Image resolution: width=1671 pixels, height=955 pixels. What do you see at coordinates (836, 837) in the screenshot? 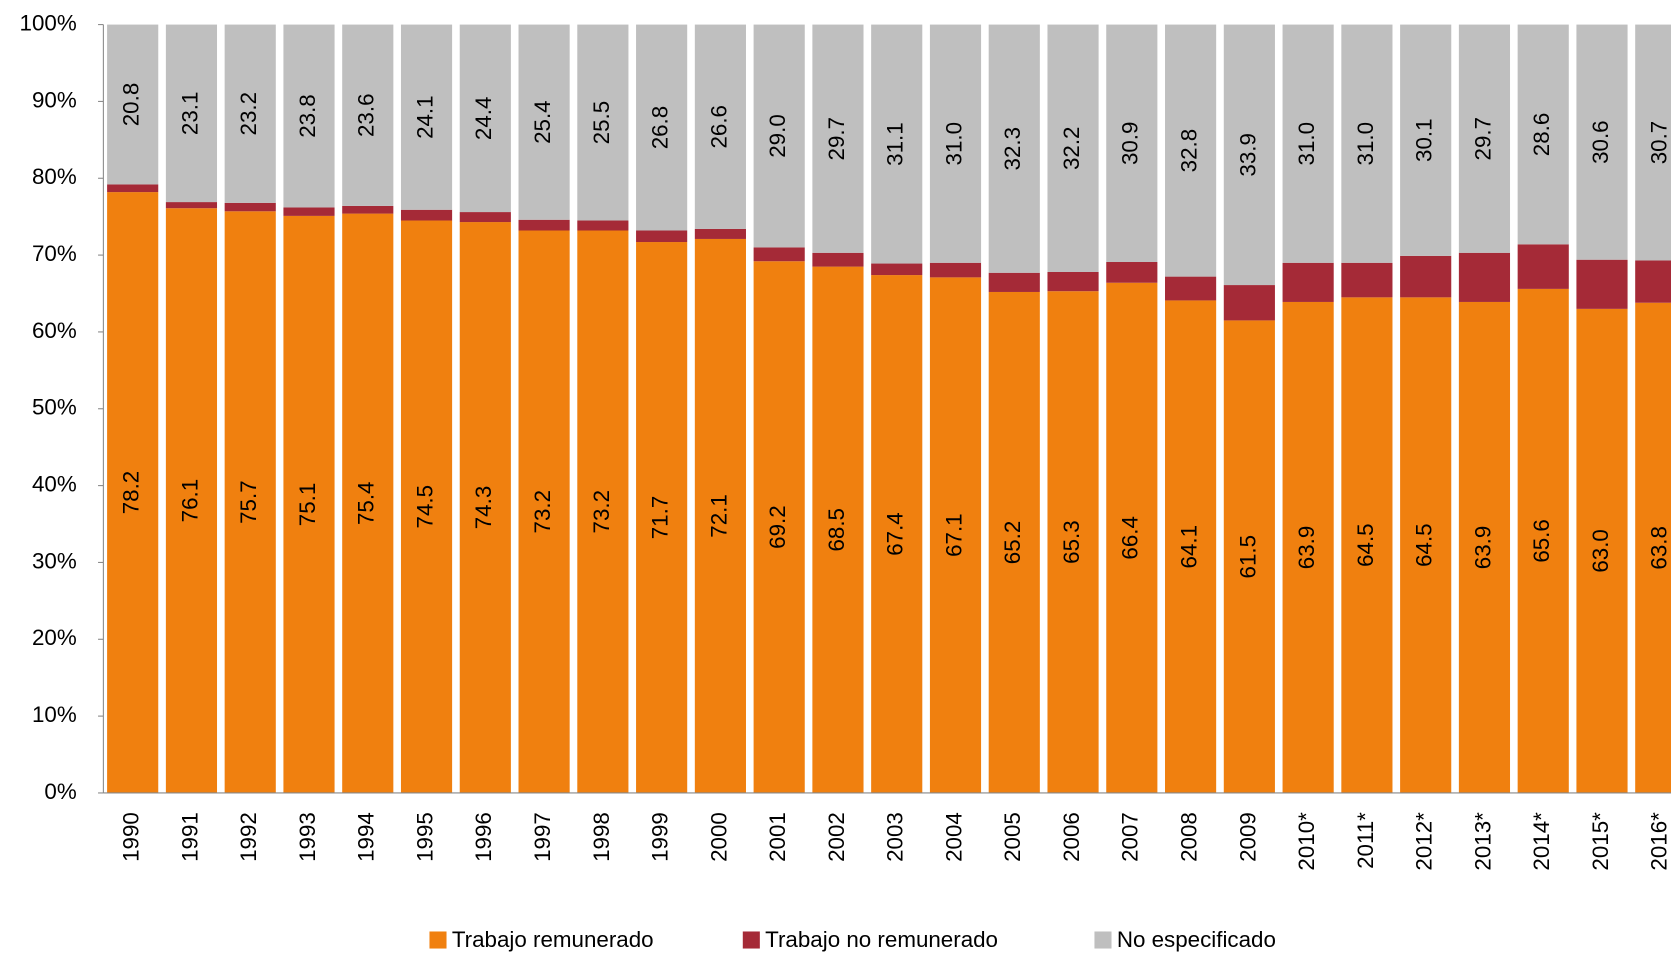
I see `x-tick-label: 2002` at bounding box center [836, 837].